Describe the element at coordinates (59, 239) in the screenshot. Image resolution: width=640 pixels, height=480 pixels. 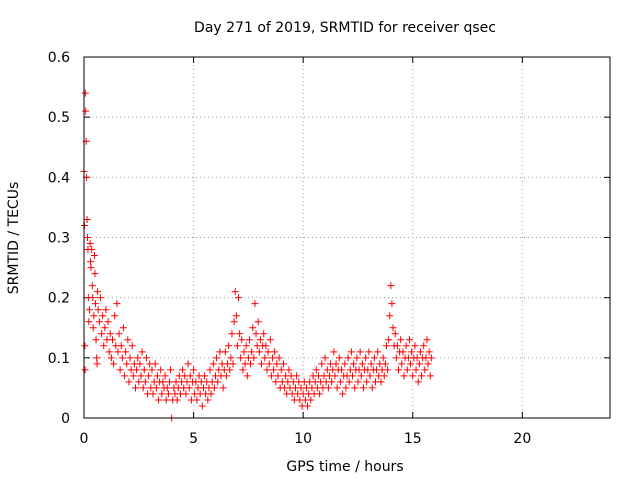
I see `y-tick-label: 0.3` at that location.